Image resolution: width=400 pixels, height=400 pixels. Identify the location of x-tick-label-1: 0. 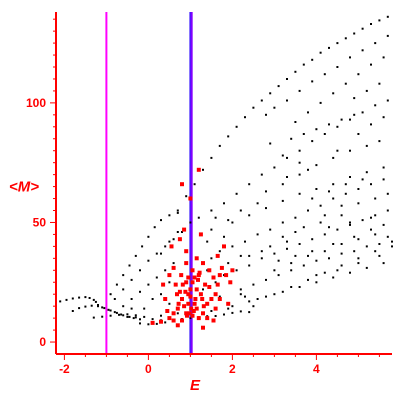
(148, 369).